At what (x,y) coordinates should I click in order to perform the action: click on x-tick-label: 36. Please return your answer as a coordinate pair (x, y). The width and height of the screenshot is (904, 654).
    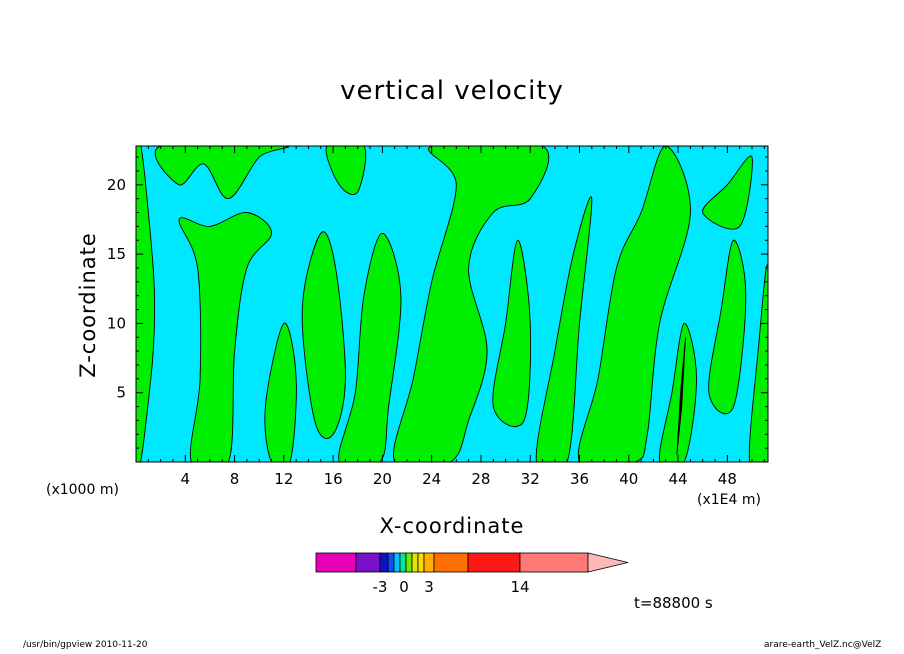
    Looking at the image, I should click on (579, 479).